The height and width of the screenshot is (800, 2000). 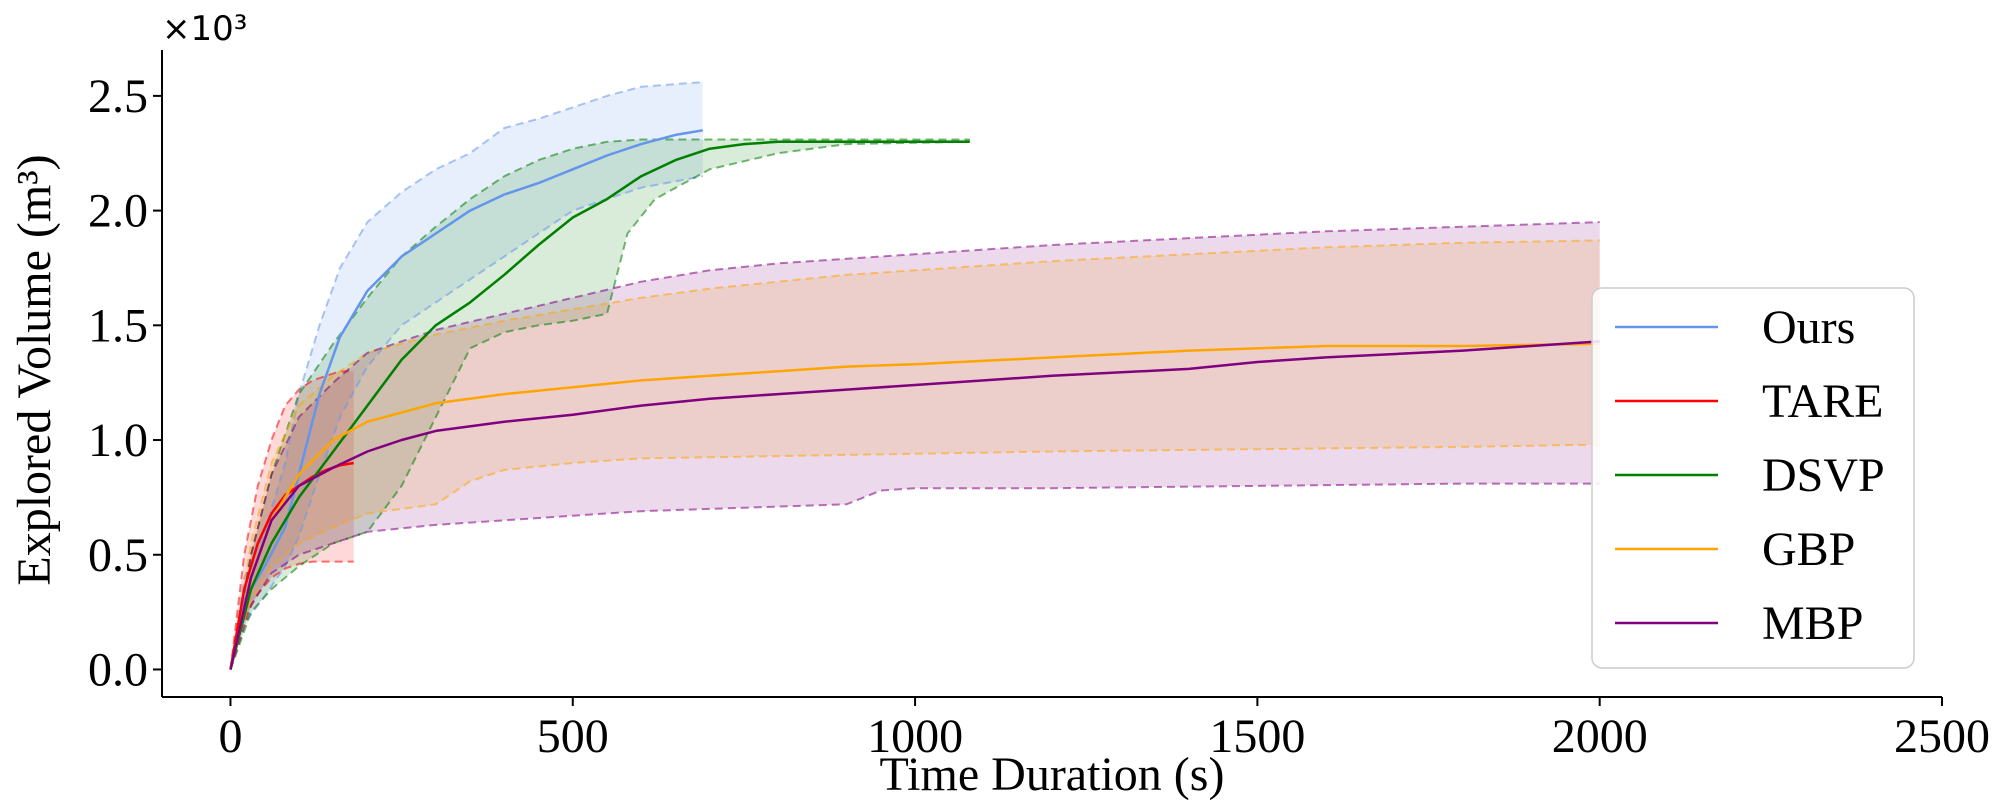 I want to click on y-multiplier-label: ×10³, so click(x=204, y=29).